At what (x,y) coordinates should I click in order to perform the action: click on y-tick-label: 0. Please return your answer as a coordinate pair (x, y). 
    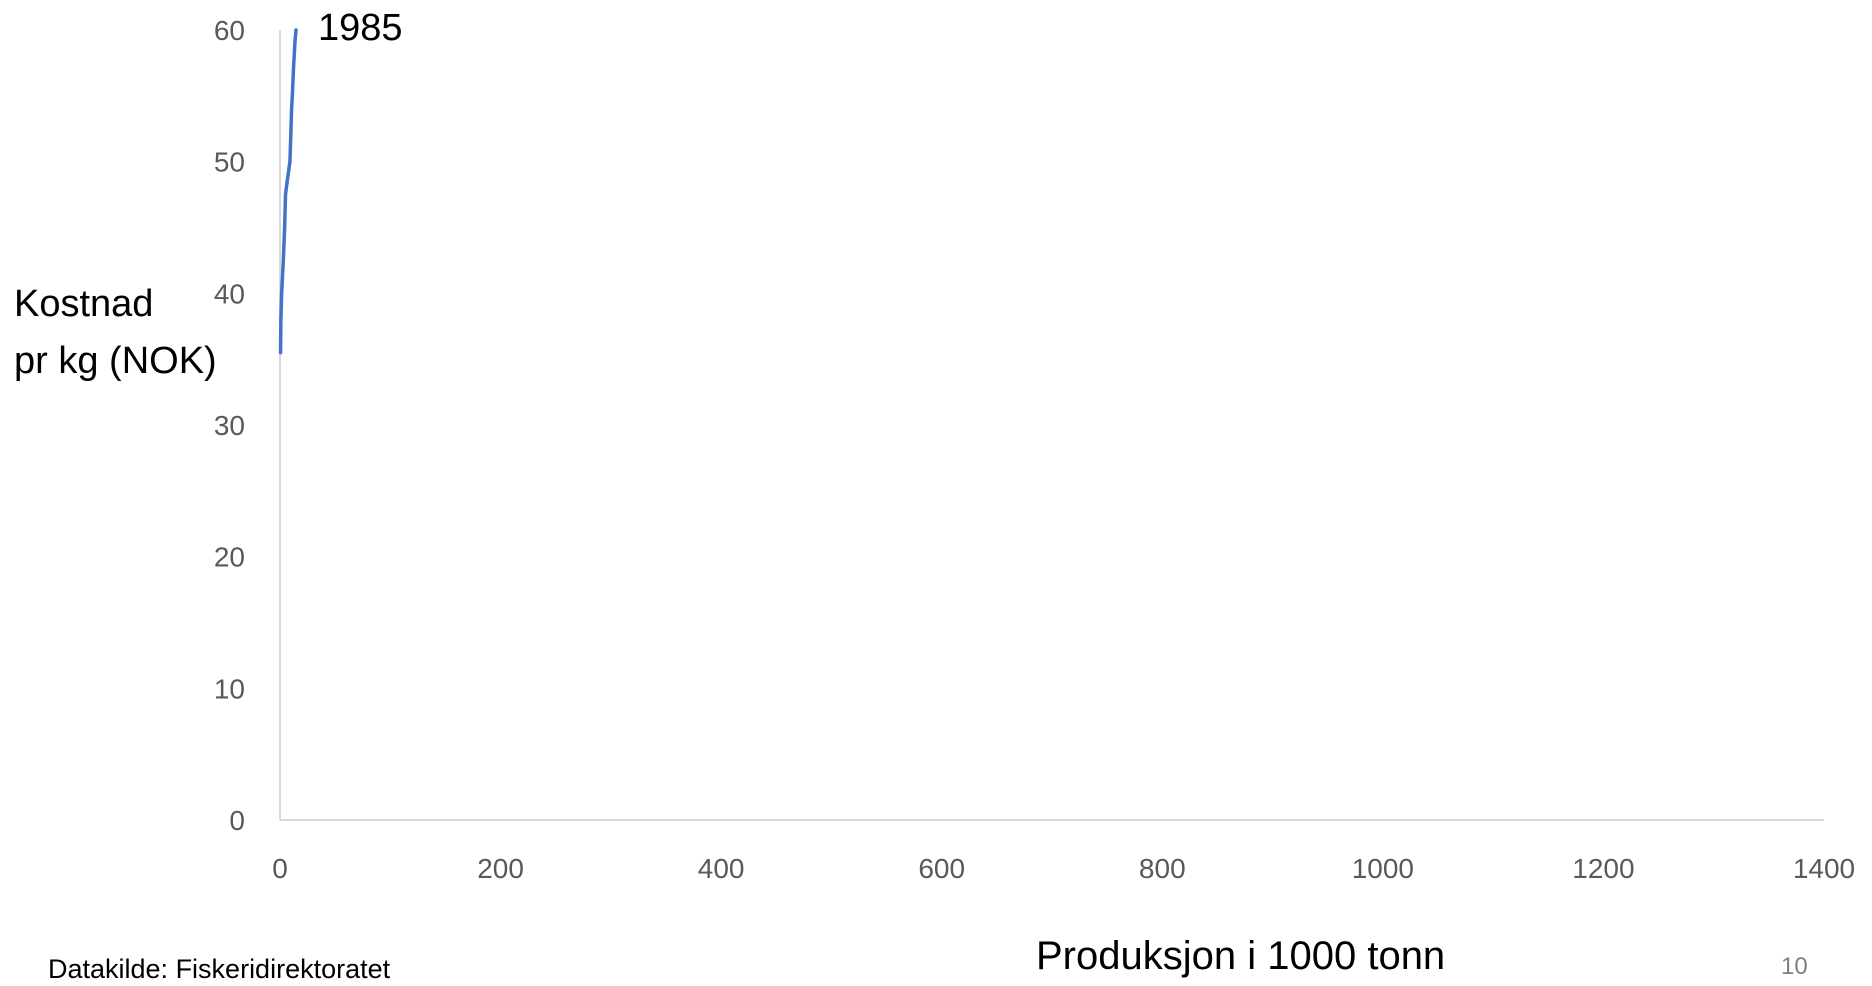
    Looking at the image, I should click on (237, 820).